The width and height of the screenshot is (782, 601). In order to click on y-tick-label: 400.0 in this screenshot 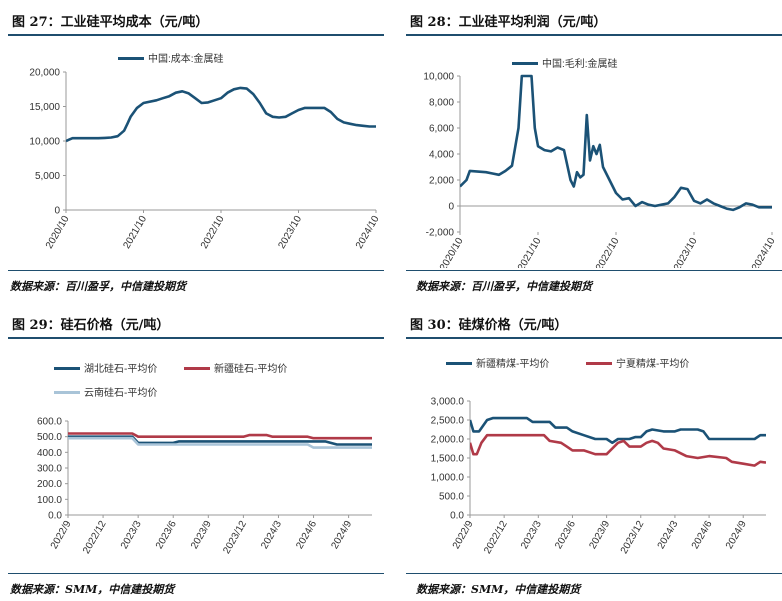, I will do `click(49, 453)`.